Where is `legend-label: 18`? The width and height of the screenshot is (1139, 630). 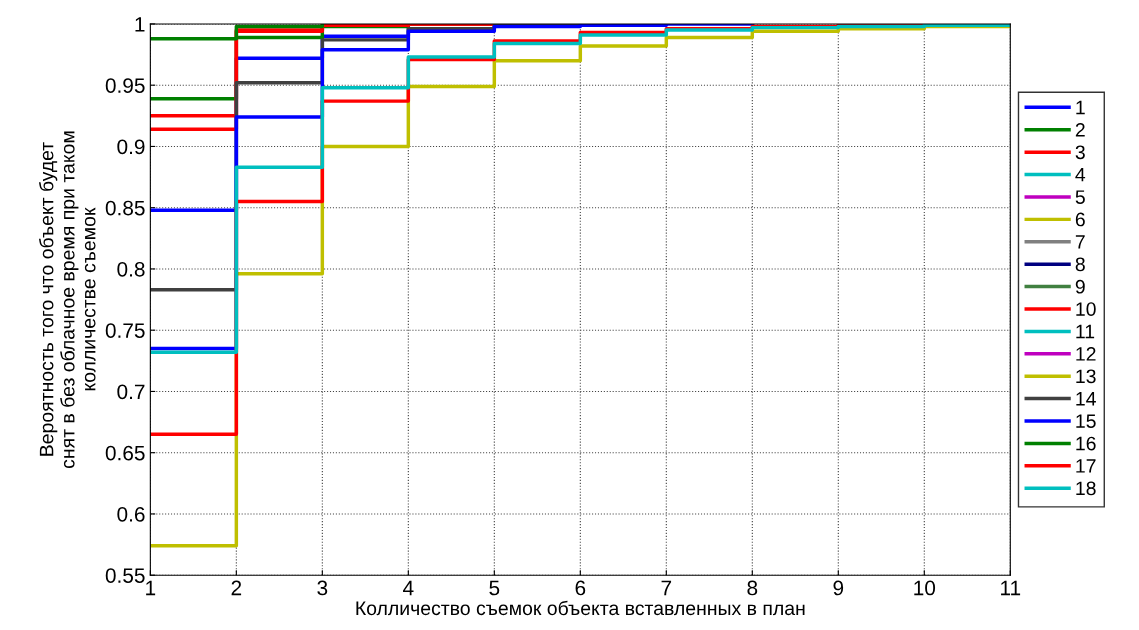
legend-label: 18 is located at coordinates (1086, 488).